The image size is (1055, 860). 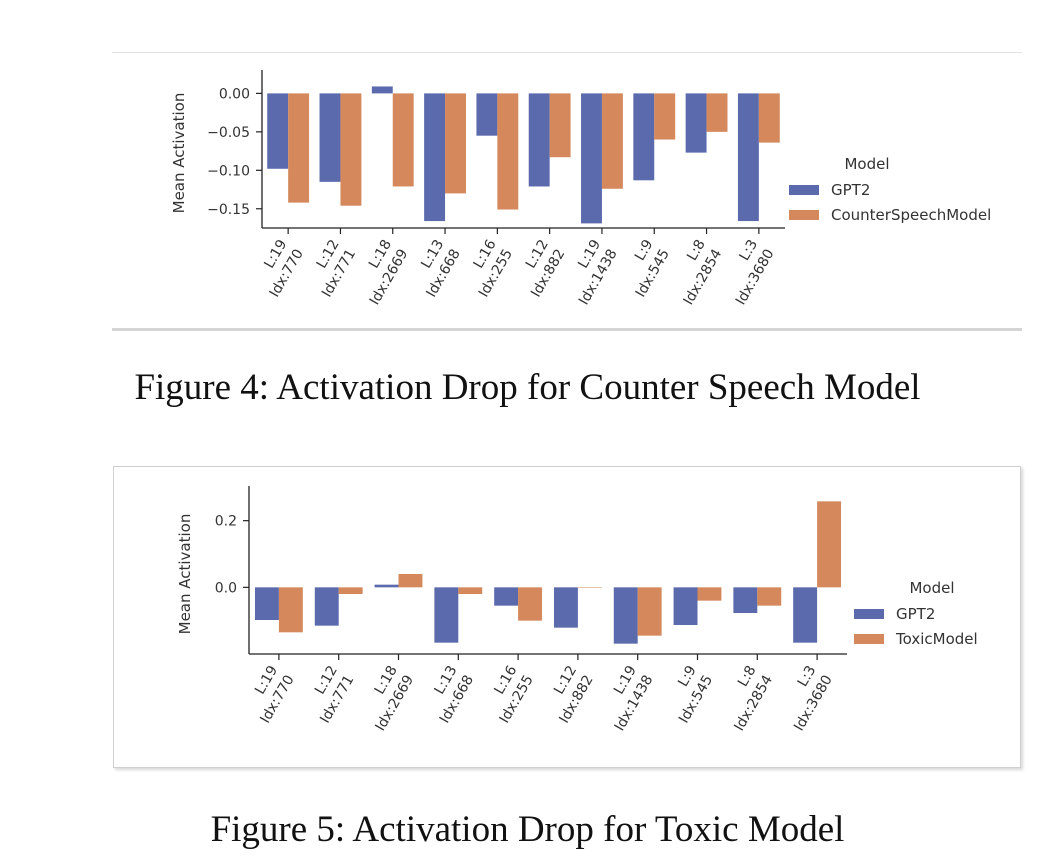 What do you see at coordinates (226, 588) in the screenshot?
I see `y-tick-label: 0.0` at bounding box center [226, 588].